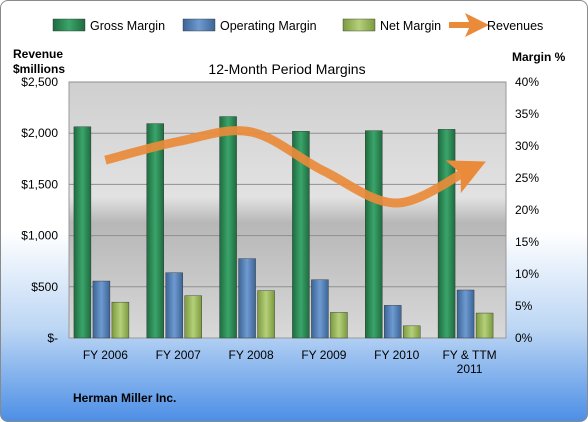 The height and width of the screenshot is (422, 588). What do you see at coordinates (539, 57) in the screenshot?
I see `right-axis-label: Margin %` at bounding box center [539, 57].